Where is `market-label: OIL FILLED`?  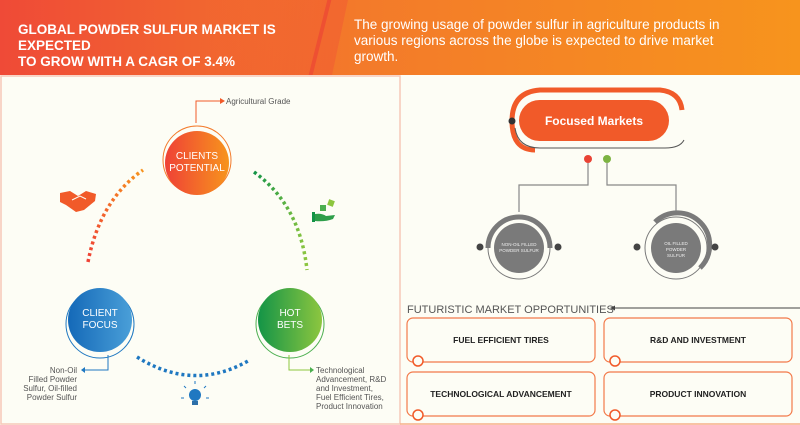
market-label: OIL FILLED is located at coordinates (676, 243).